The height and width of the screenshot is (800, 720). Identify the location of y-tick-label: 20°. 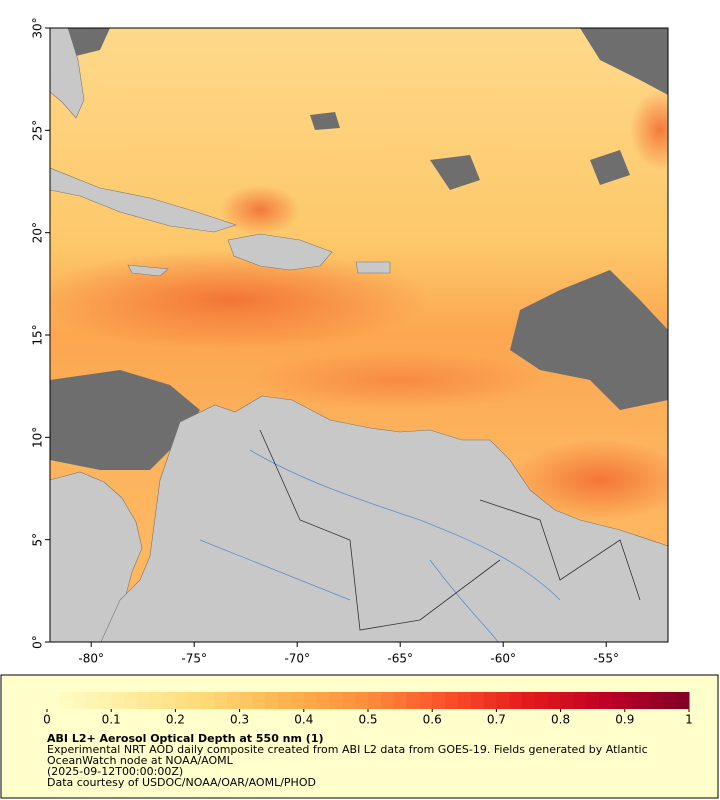
(38, 232).